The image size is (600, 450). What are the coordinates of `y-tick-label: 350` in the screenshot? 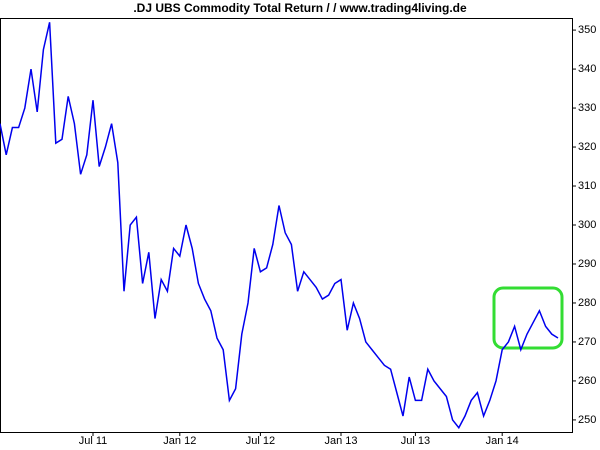 It's located at (587, 30).